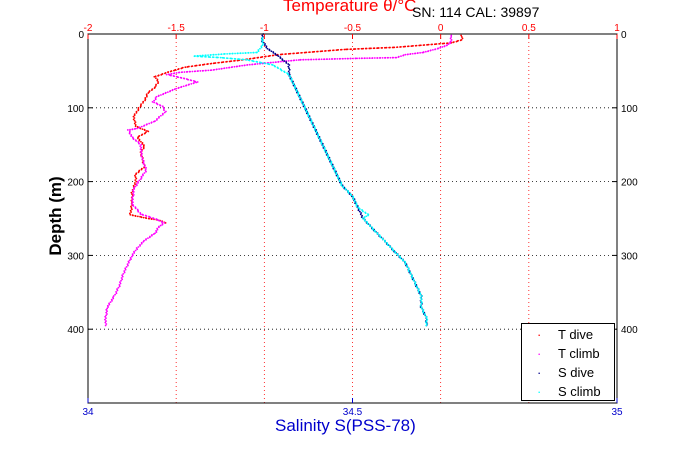 The height and width of the screenshot is (454, 681). Describe the element at coordinates (353, 28) in the screenshot. I see `temperature-tick-label: -0.5` at that location.